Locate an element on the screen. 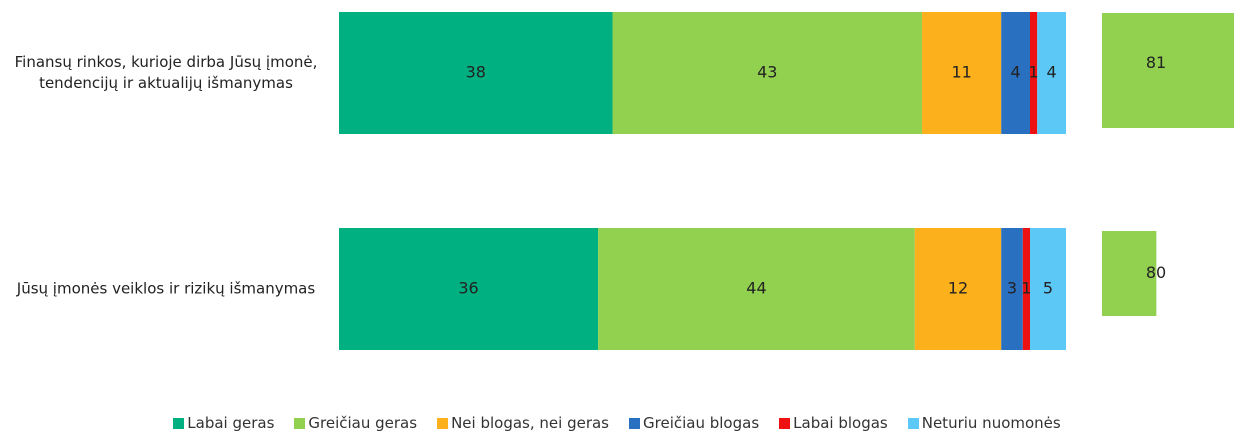  legend-item: Greičiau blogas is located at coordinates (694, 423).